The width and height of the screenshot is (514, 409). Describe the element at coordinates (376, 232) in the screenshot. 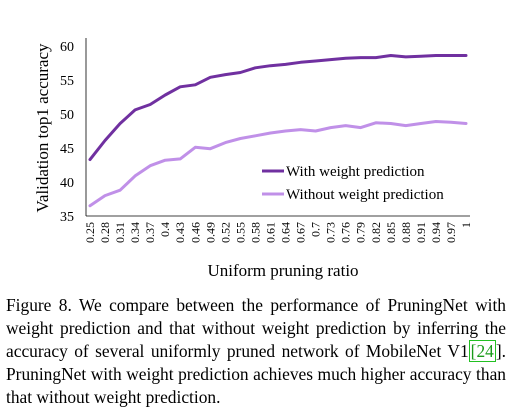

I see `x-tick-label: 0.82` at that location.